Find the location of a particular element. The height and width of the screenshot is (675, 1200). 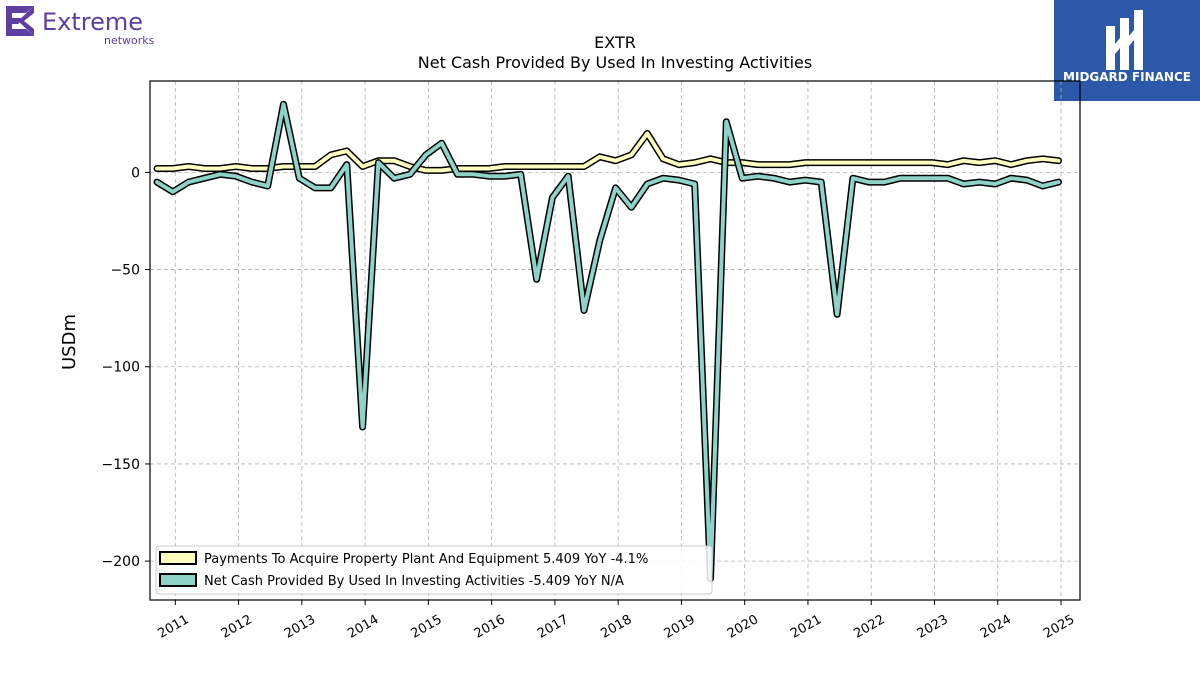

x-tick-label: 2015 is located at coordinates (427, 627).